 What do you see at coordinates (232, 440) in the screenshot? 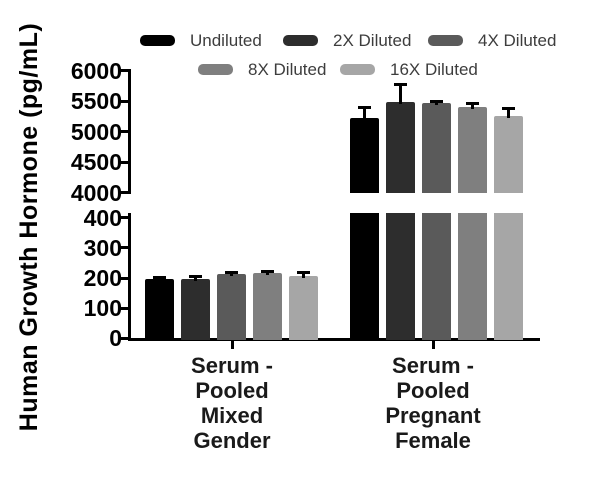
I see `category-label-line: Gender` at bounding box center [232, 440].